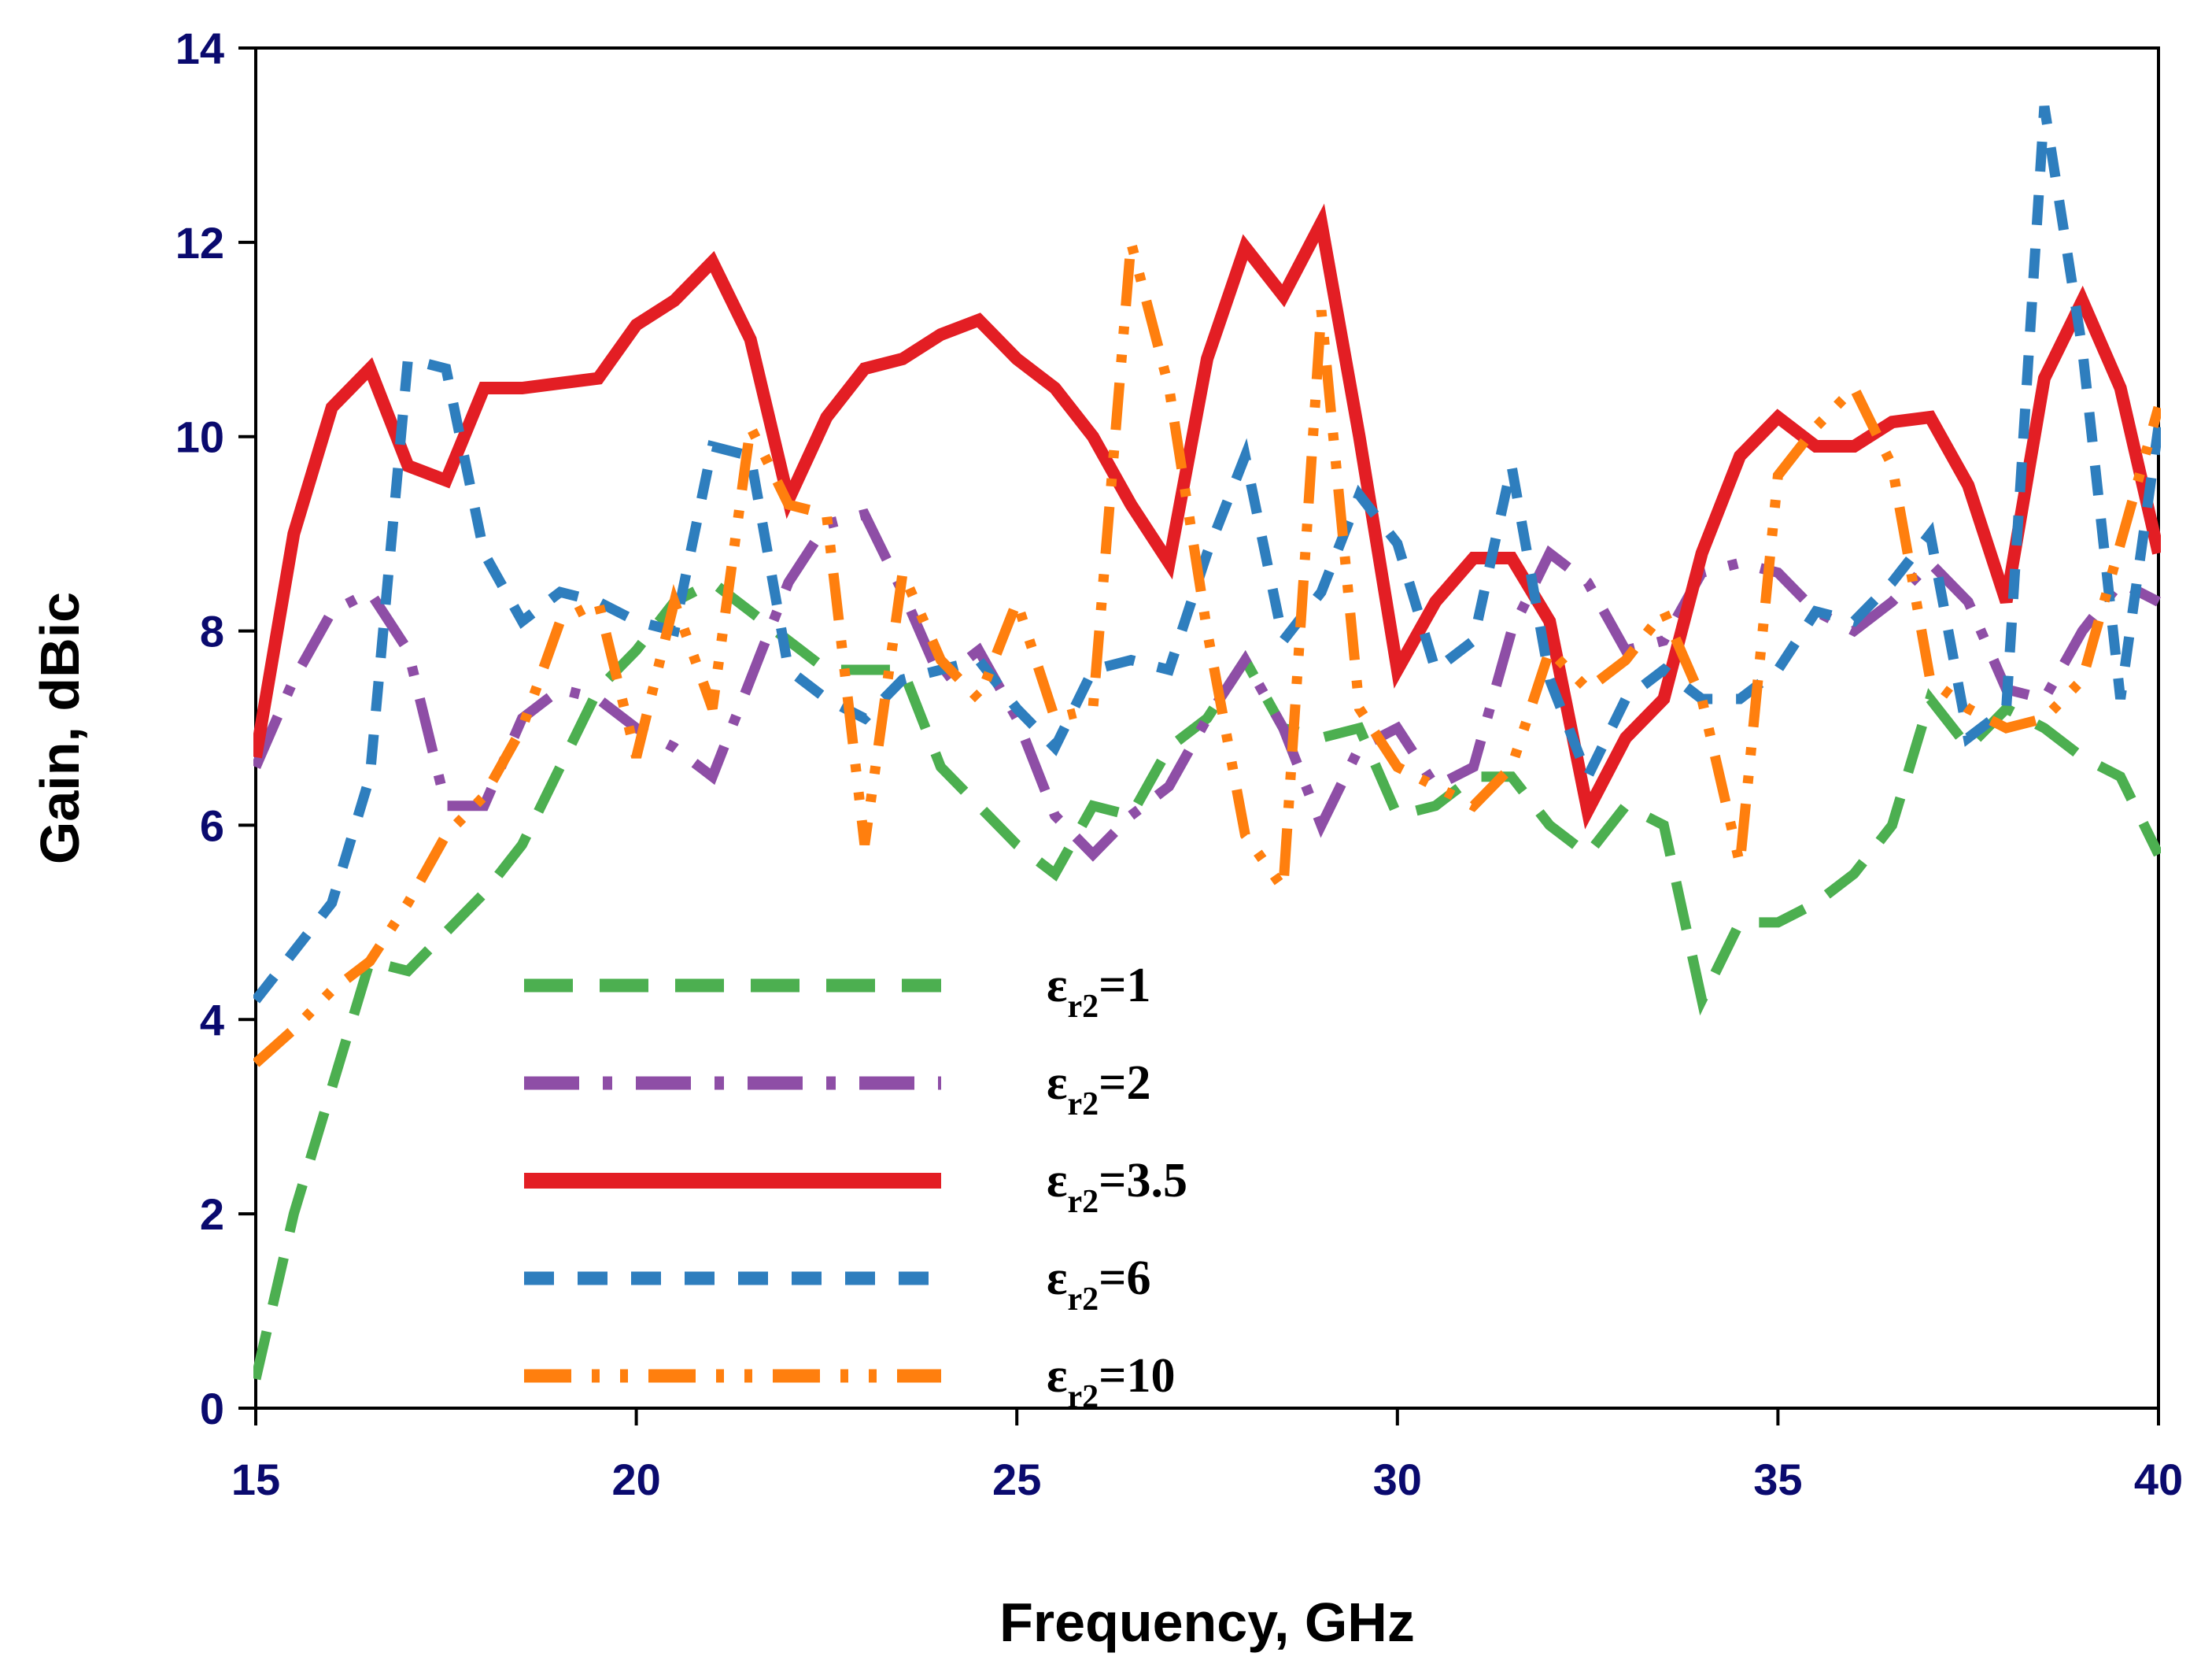 The width and height of the screenshot is (2212, 1675). Describe the element at coordinates (199, 243) in the screenshot. I see `y-tick-label: 12` at that location.